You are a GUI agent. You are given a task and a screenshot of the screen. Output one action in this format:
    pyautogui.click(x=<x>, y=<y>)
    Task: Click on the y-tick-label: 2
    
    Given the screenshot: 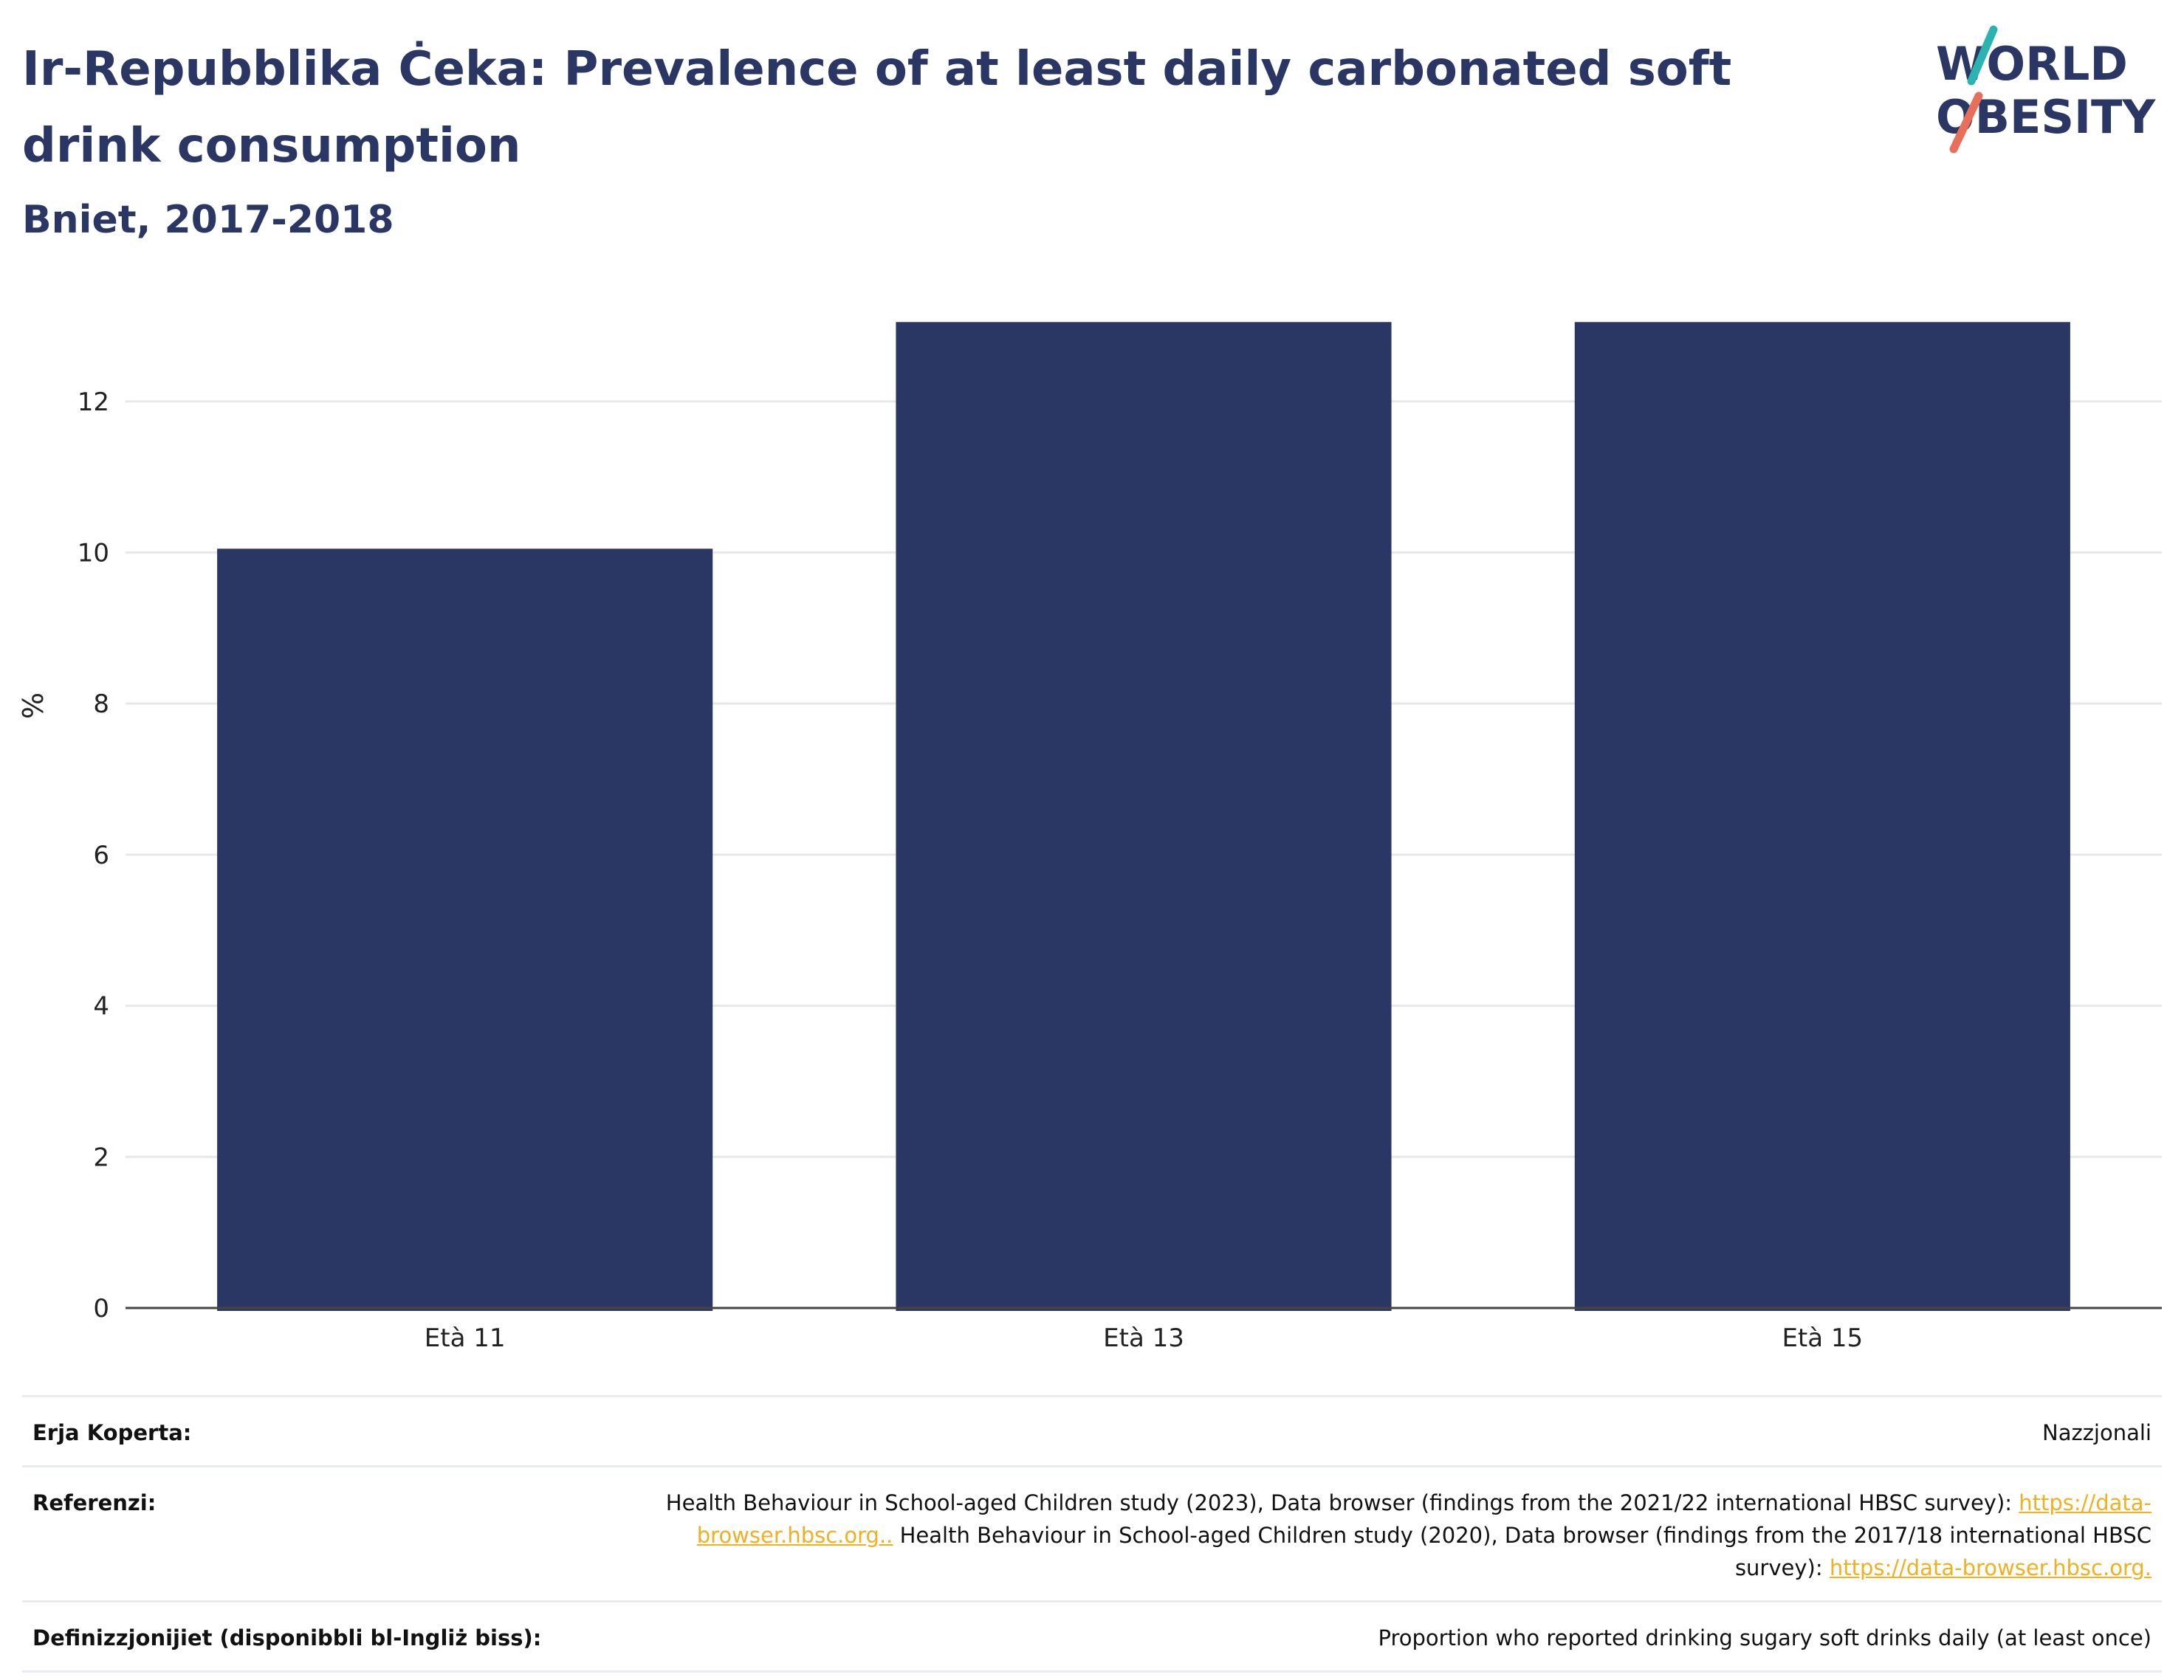 What is the action you would take?
    pyautogui.click(x=101, y=1157)
    